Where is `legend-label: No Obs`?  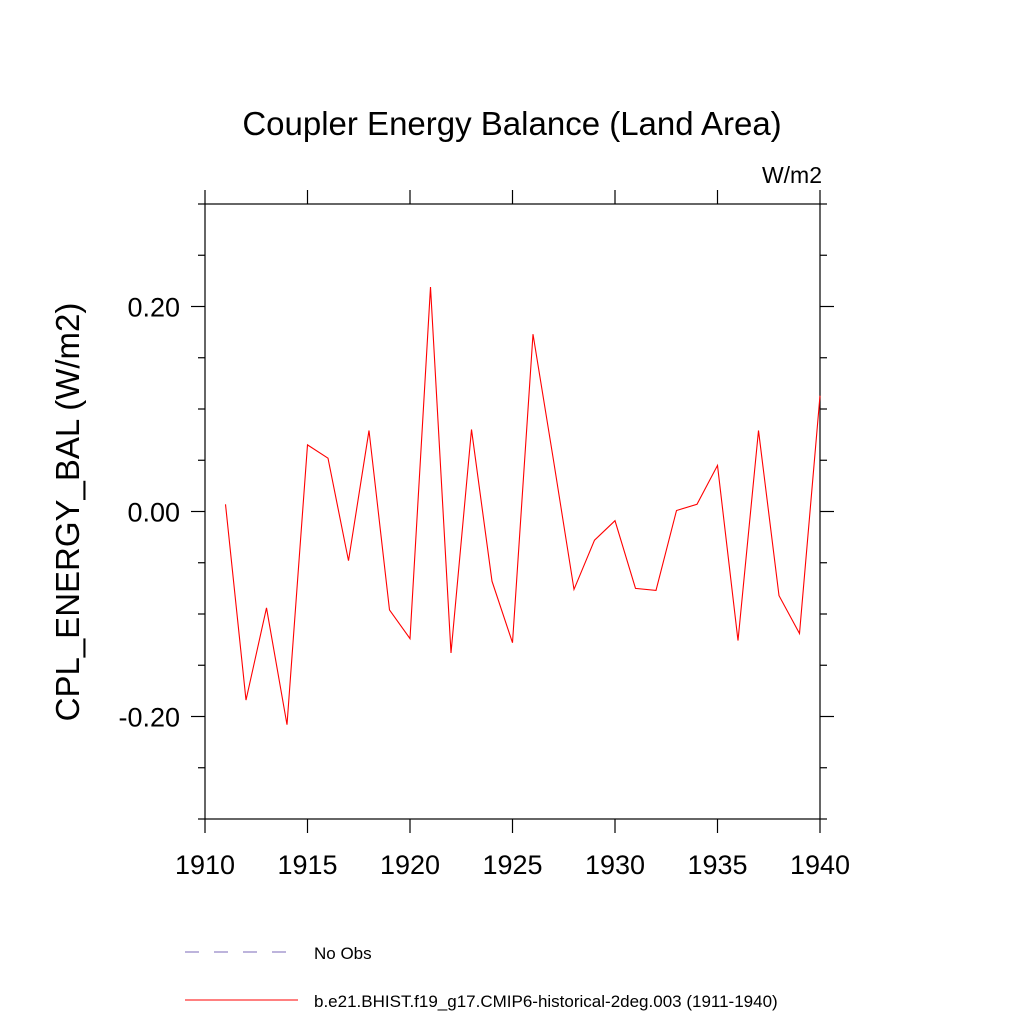 legend-label: No Obs is located at coordinates (343, 953).